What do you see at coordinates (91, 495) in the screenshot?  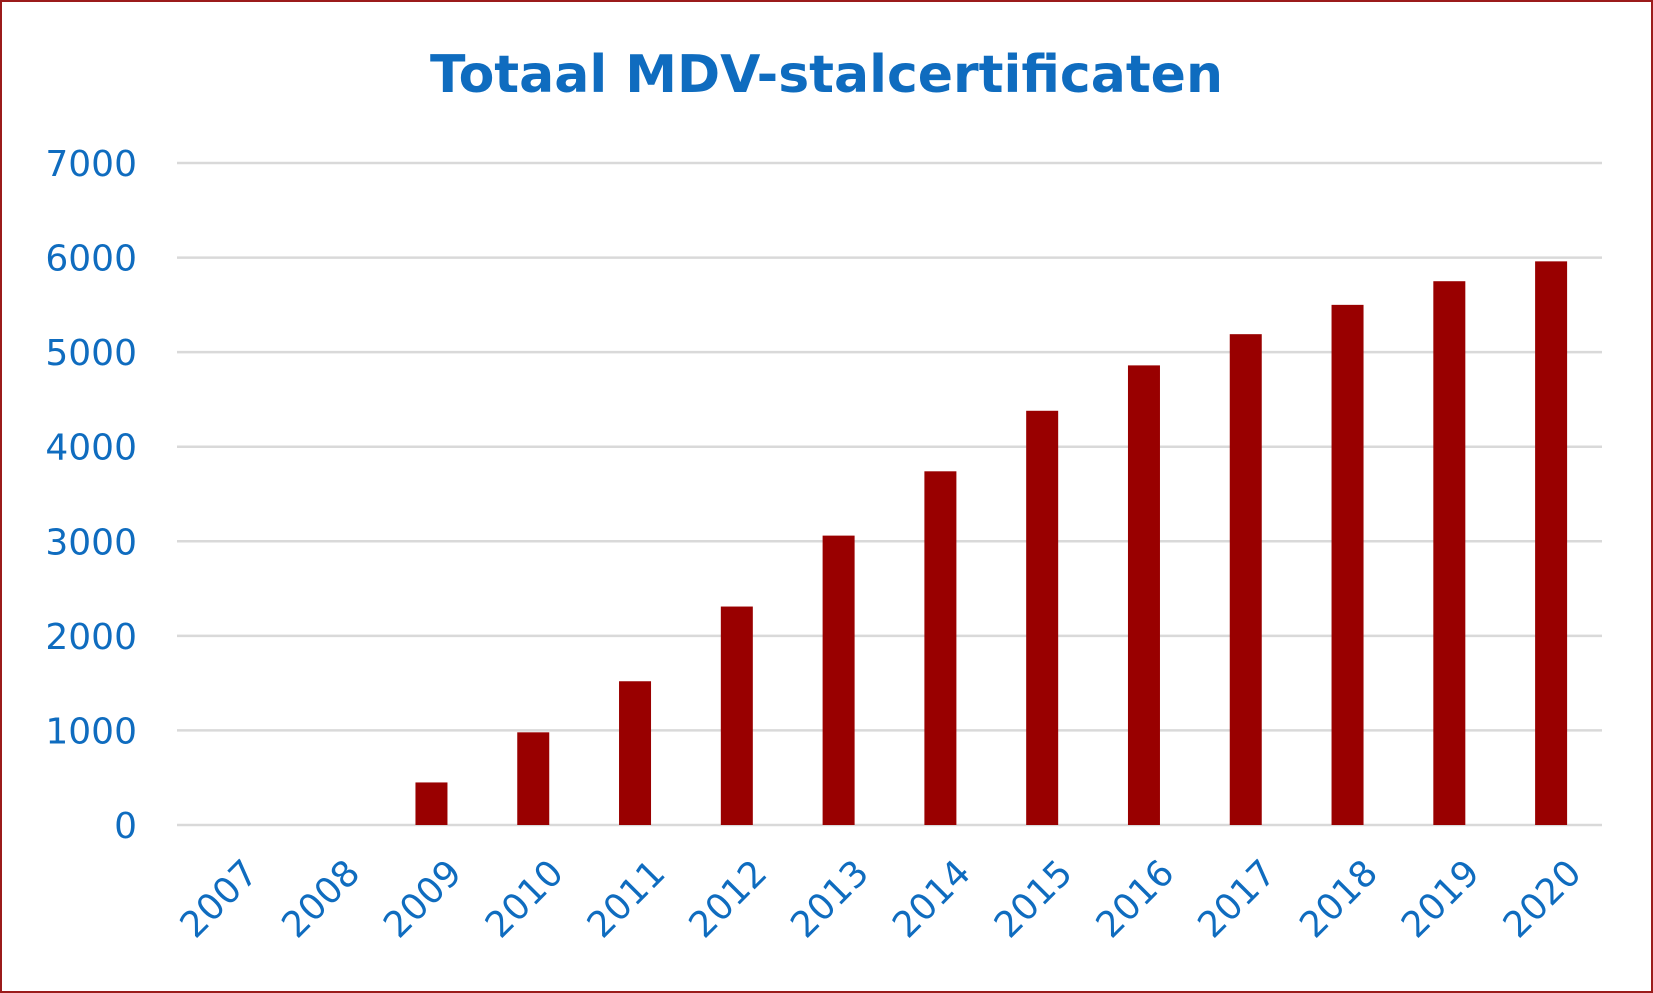 I see `y-axis-tick-labels: 0 1000 2000 3000 4000 5000 6000 7000` at bounding box center [91, 495].